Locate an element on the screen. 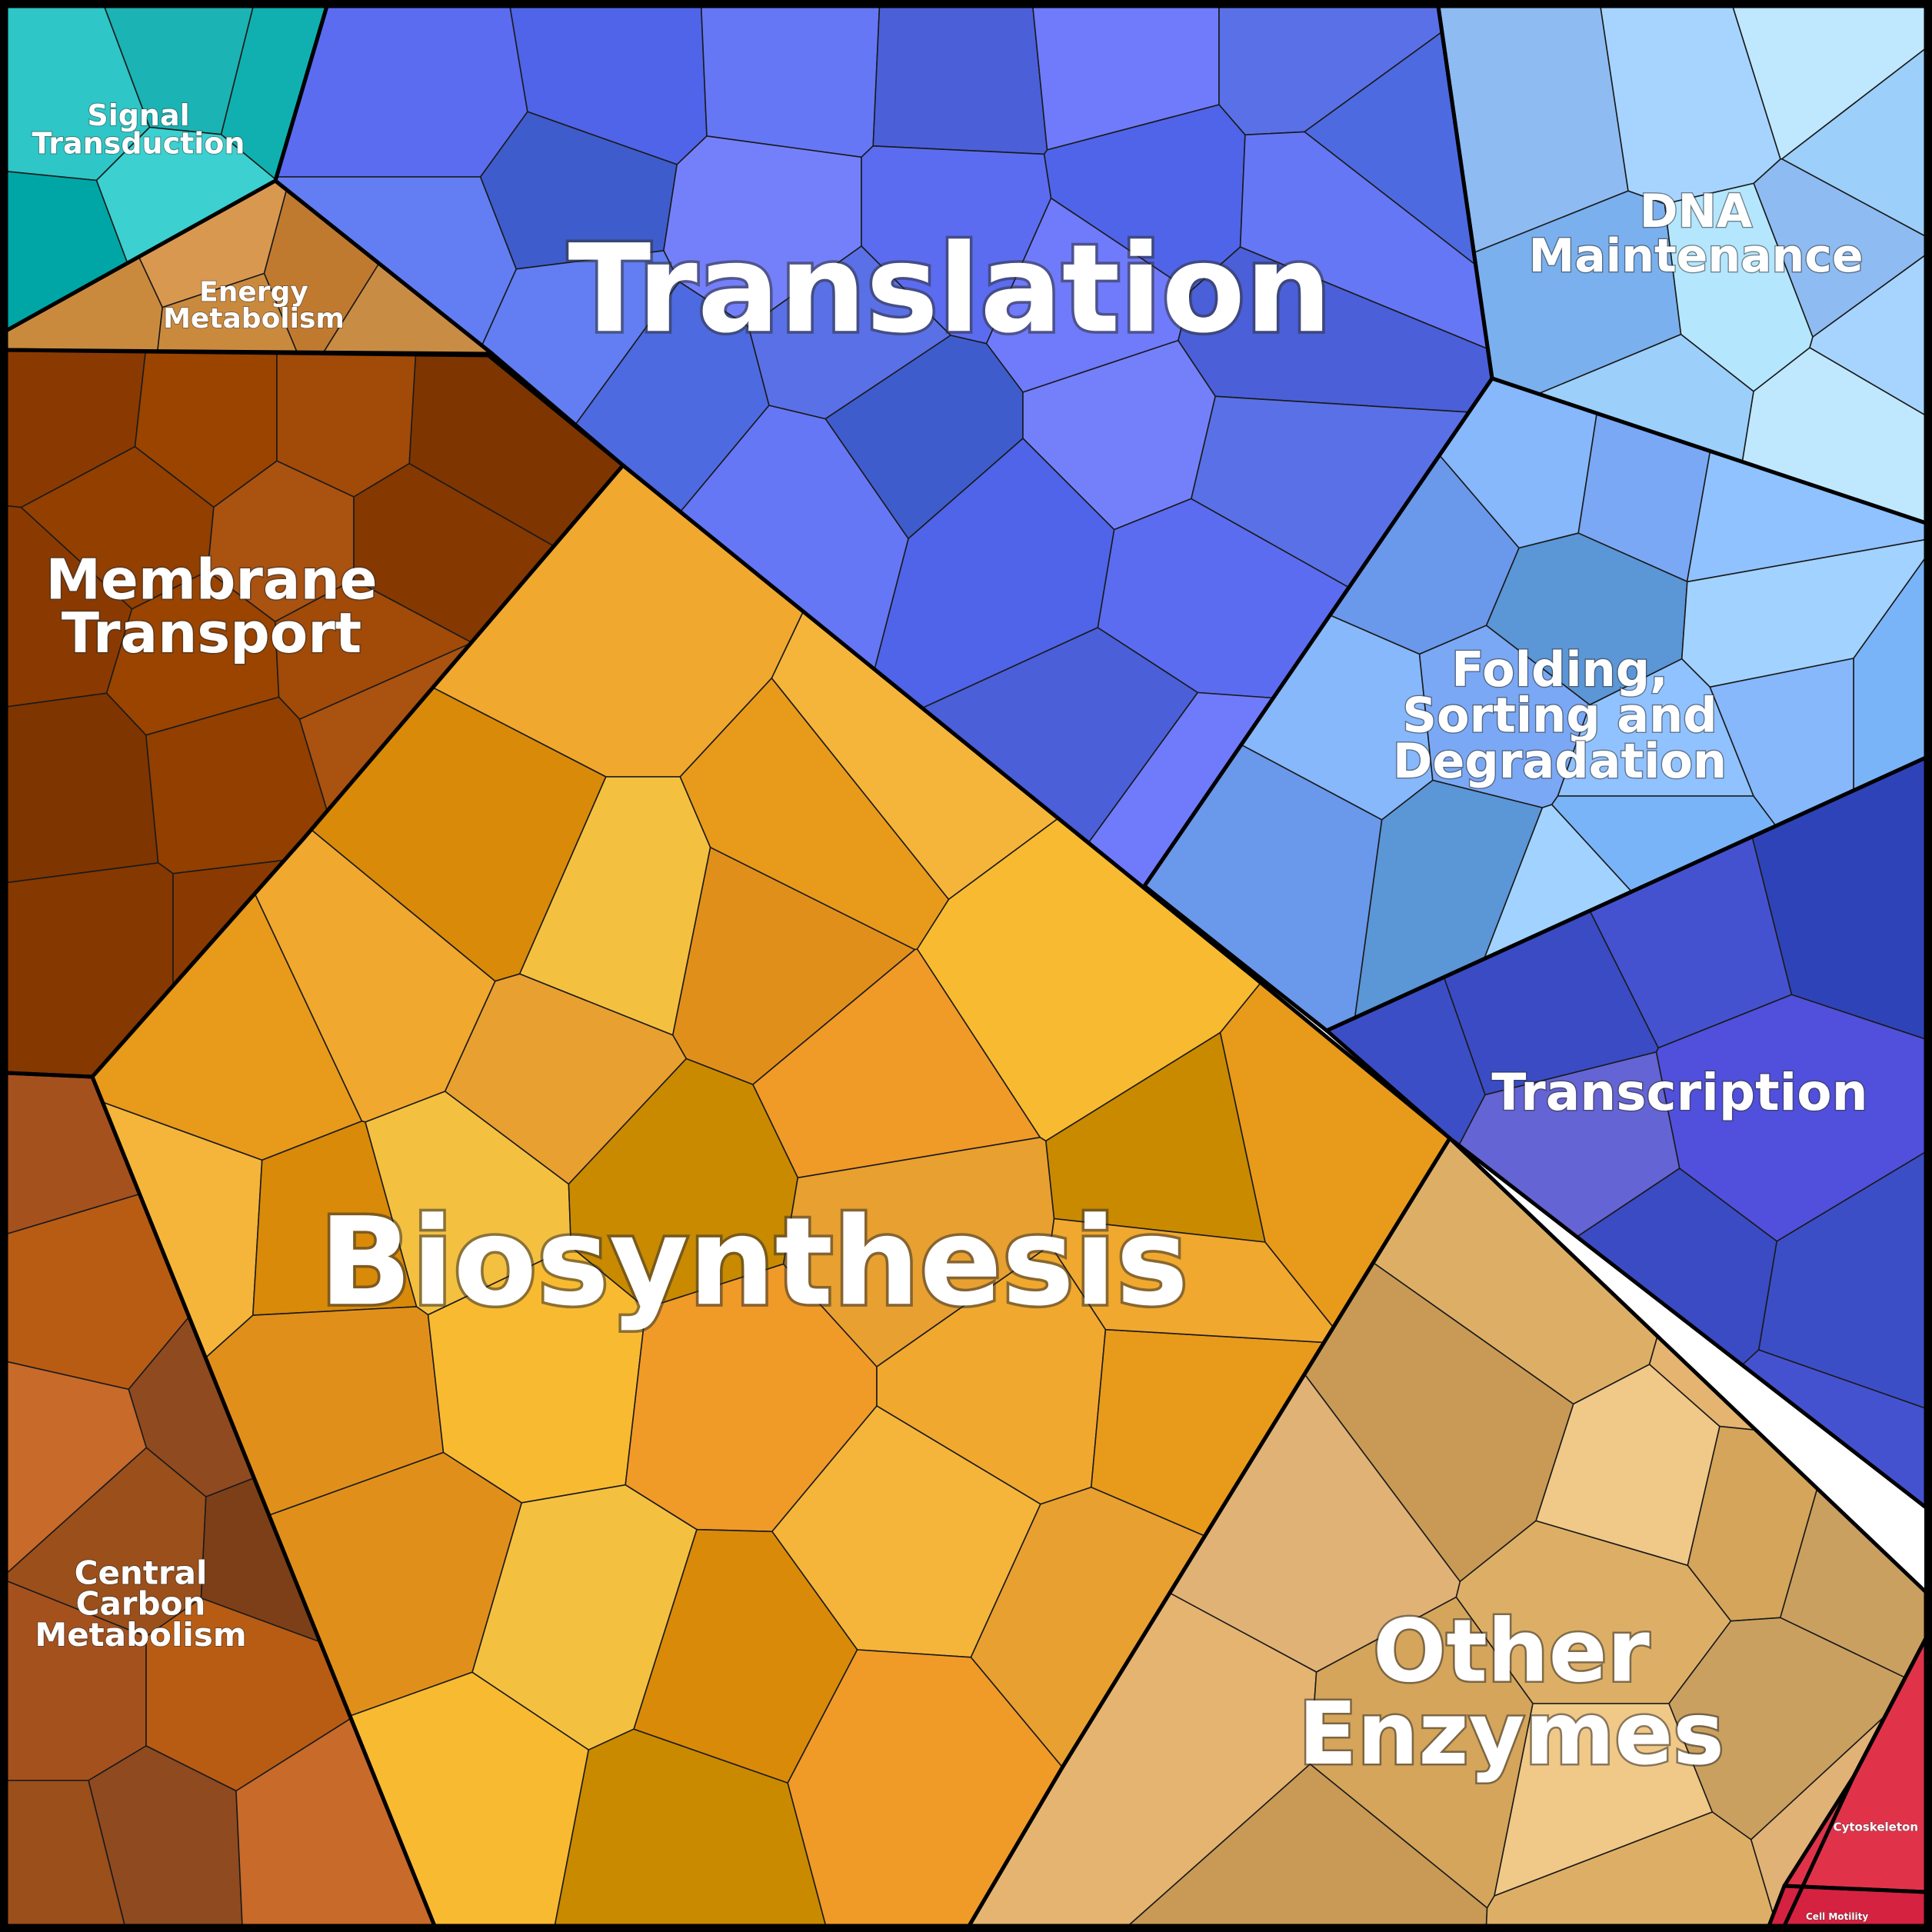 This screenshot has height=1932, width=1932. label-other-enzymes: Other Enzymes is located at coordinates (1511, 1692).